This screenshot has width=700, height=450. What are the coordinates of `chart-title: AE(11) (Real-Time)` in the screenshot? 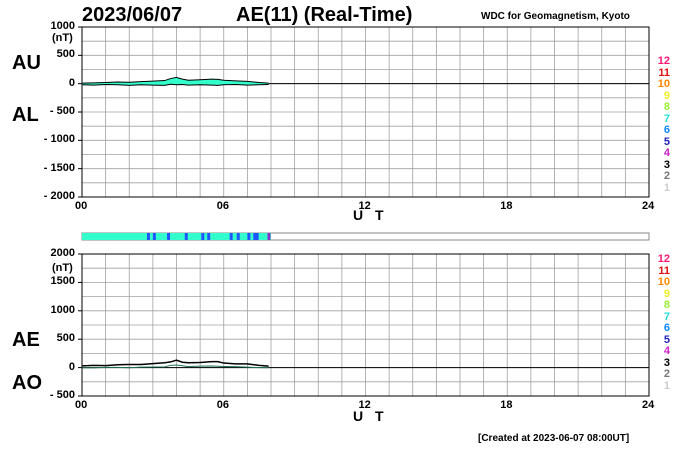 It's located at (324, 15).